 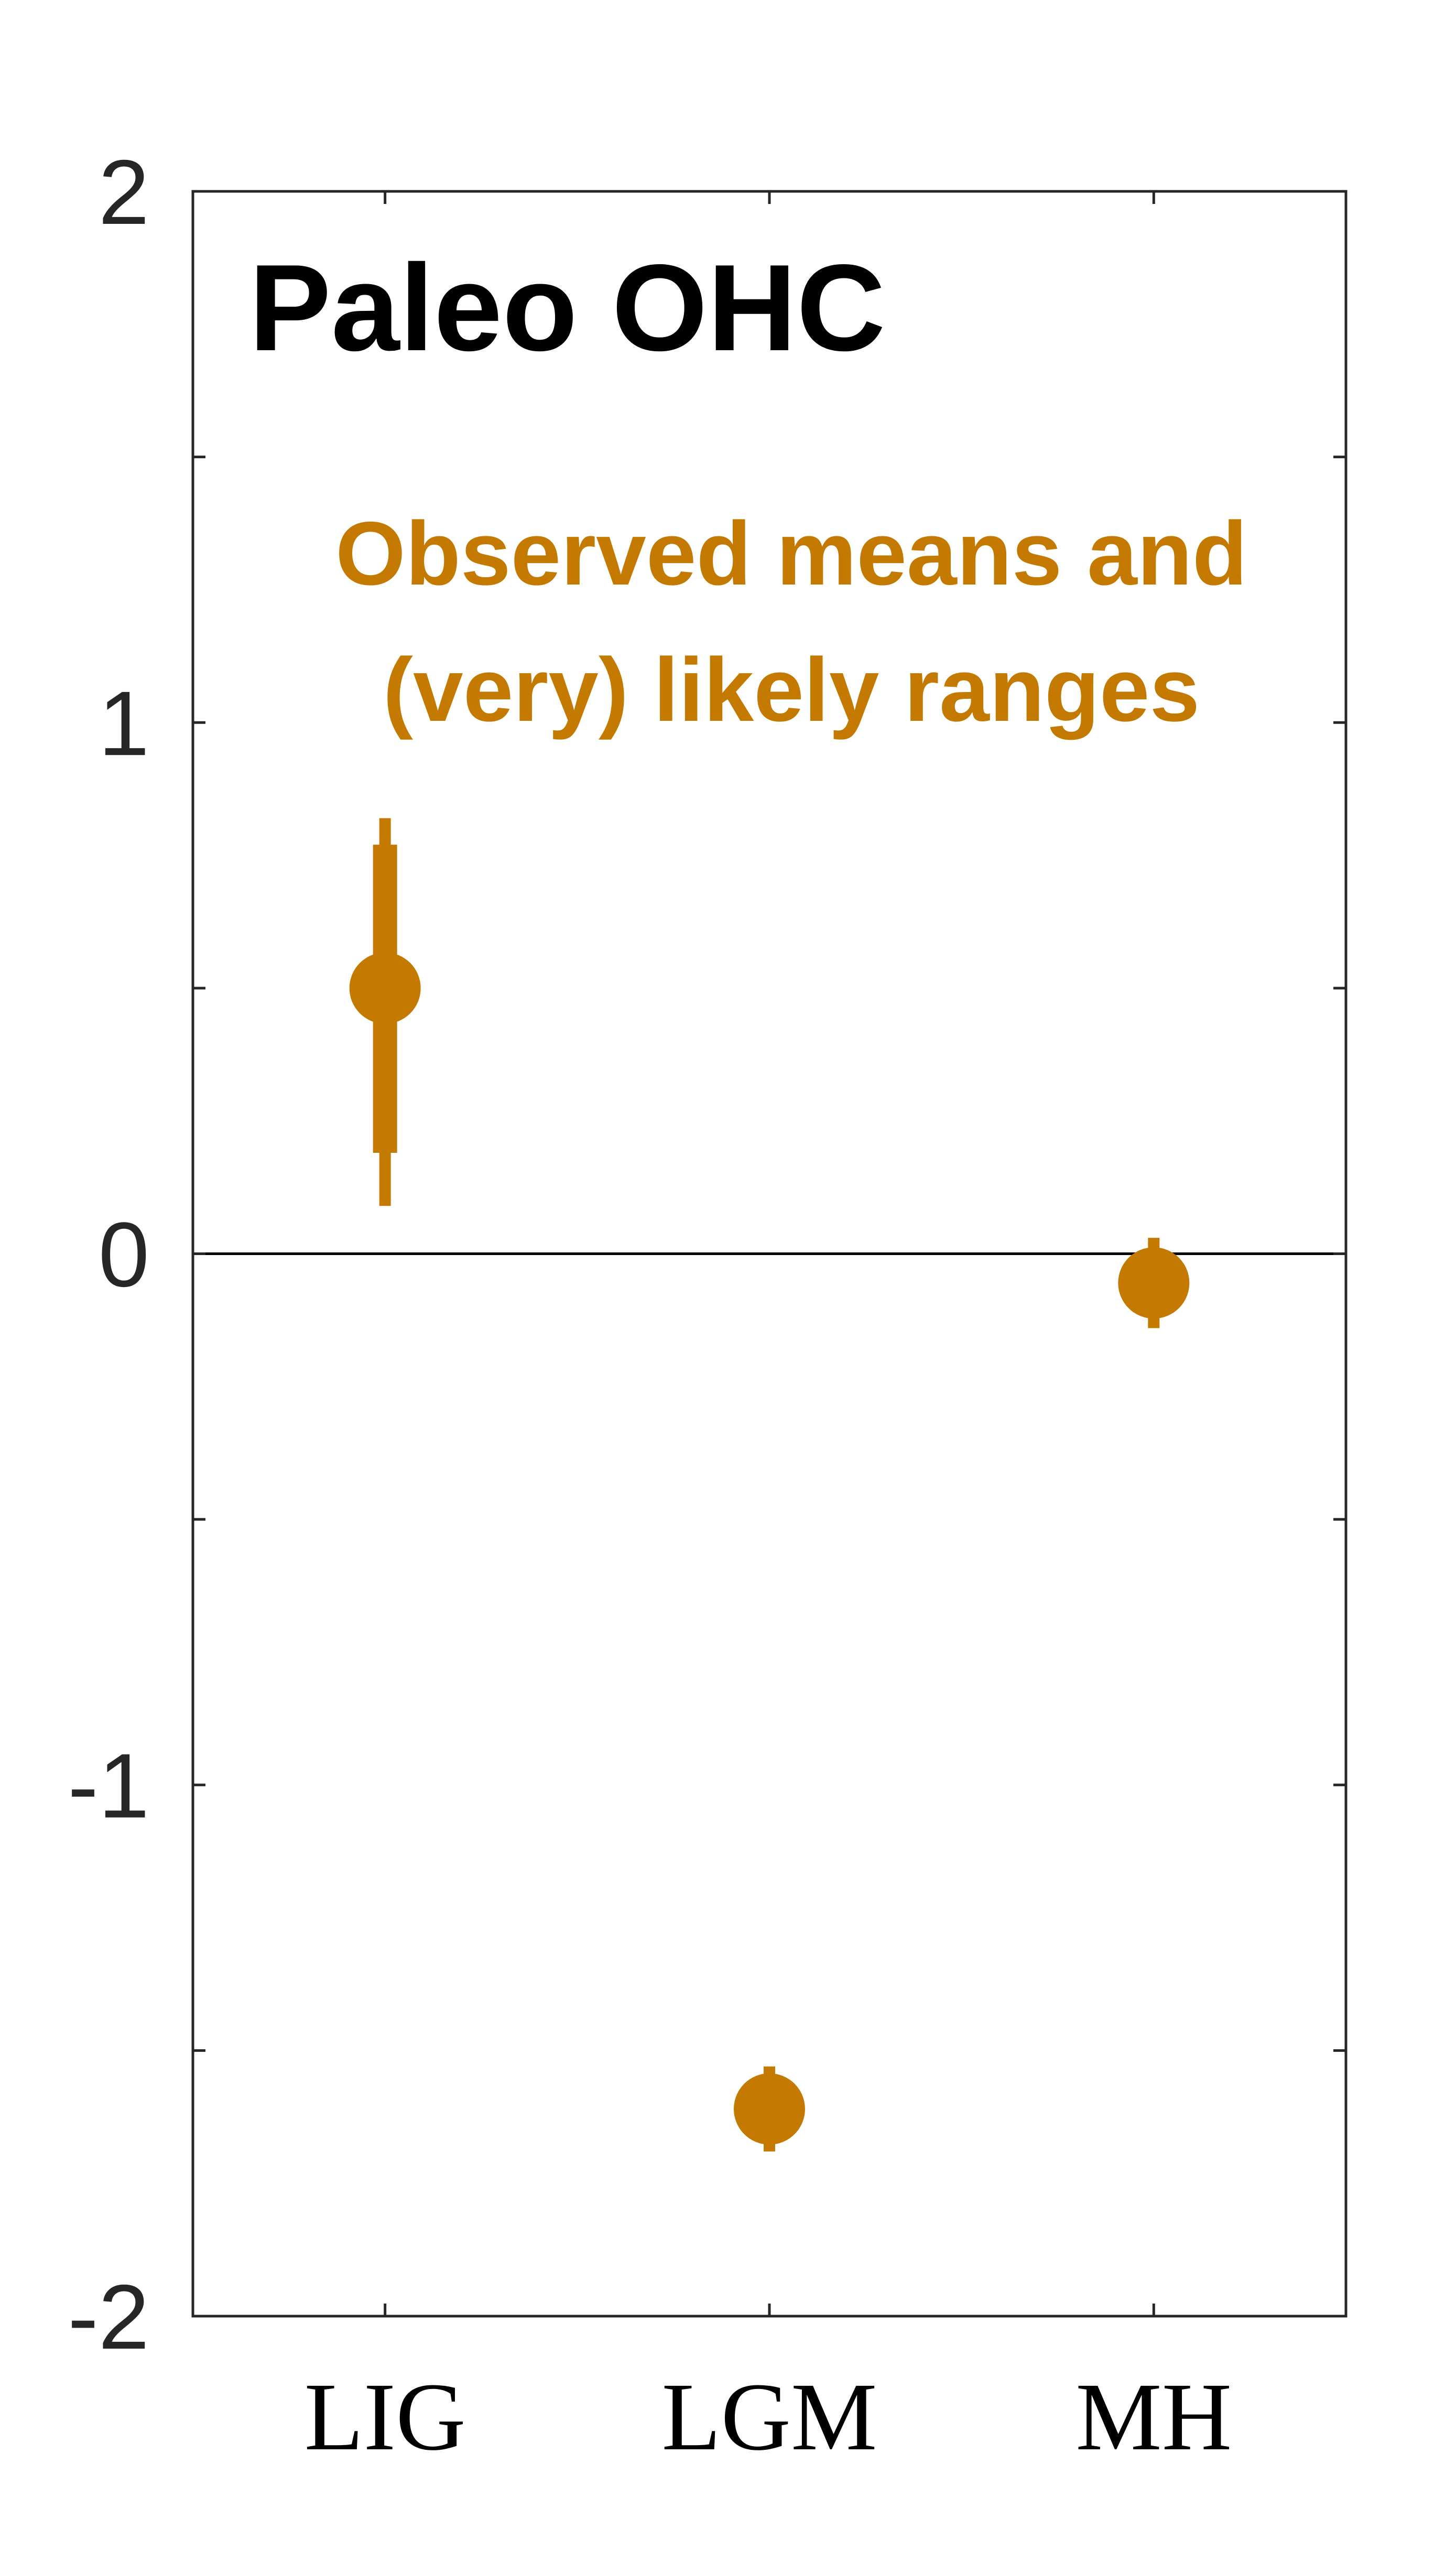 I want to click on y-tick-label: 2, so click(x=124, y=193).